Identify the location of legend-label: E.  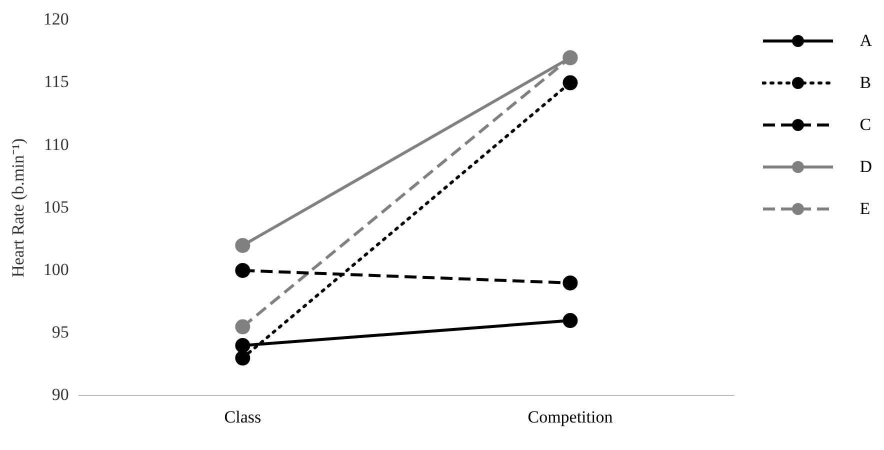
(865, 209).